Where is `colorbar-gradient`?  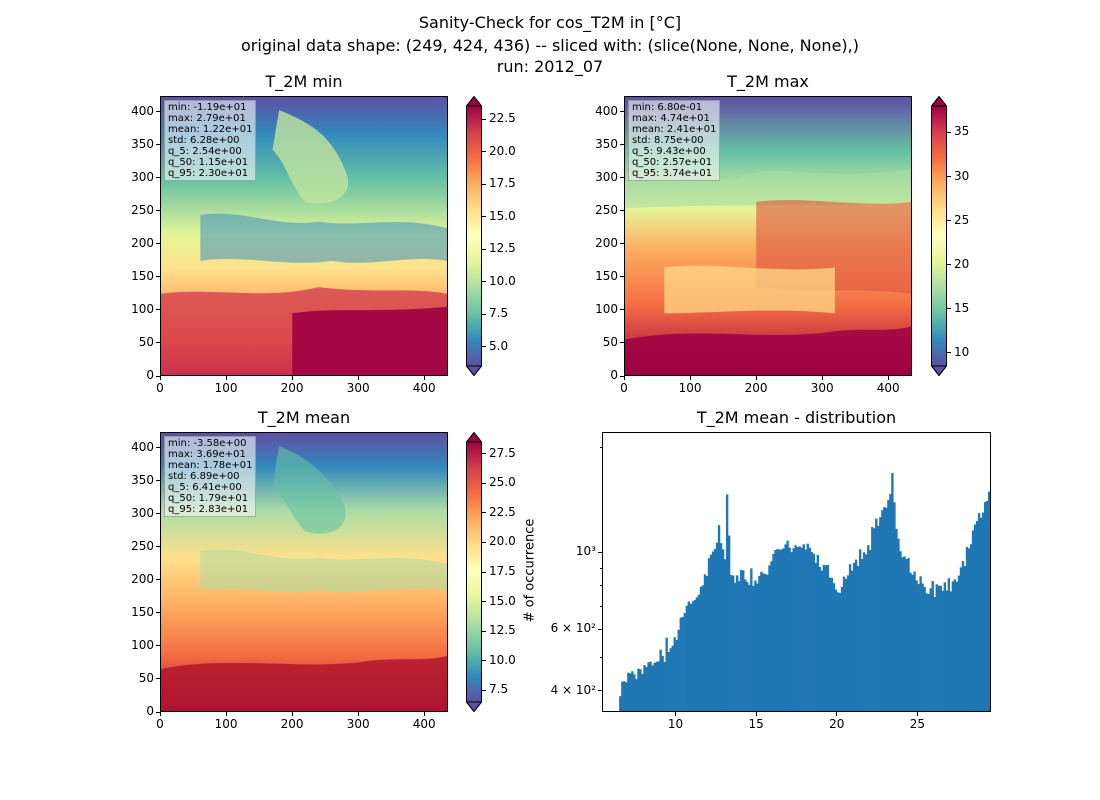 colorbar-gradient is located at coordinates (474, 236).